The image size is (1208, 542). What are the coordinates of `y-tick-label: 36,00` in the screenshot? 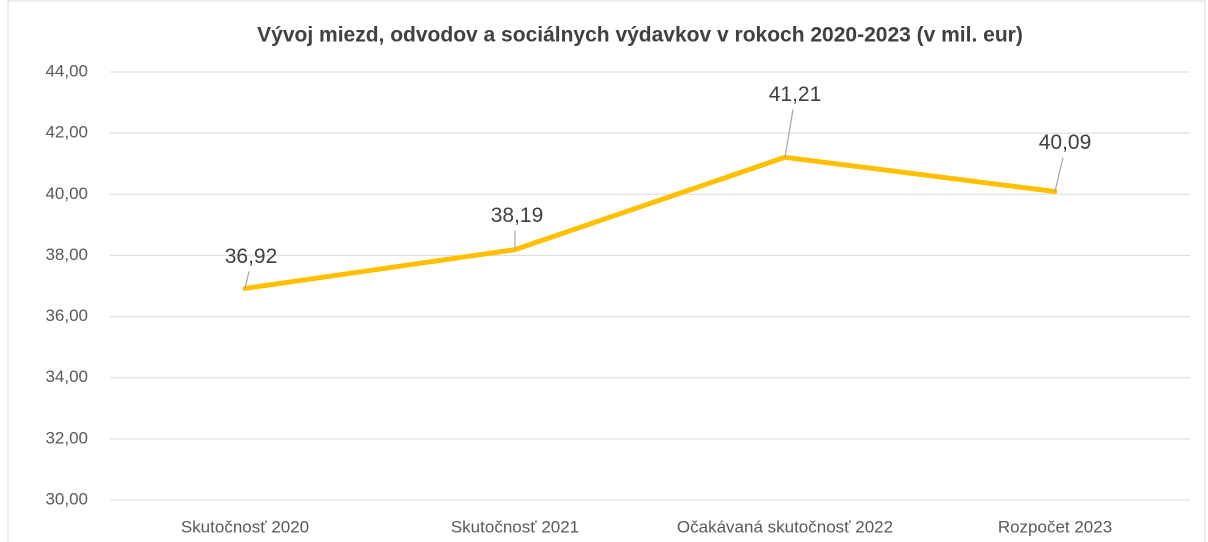 It's located at (66, 315).